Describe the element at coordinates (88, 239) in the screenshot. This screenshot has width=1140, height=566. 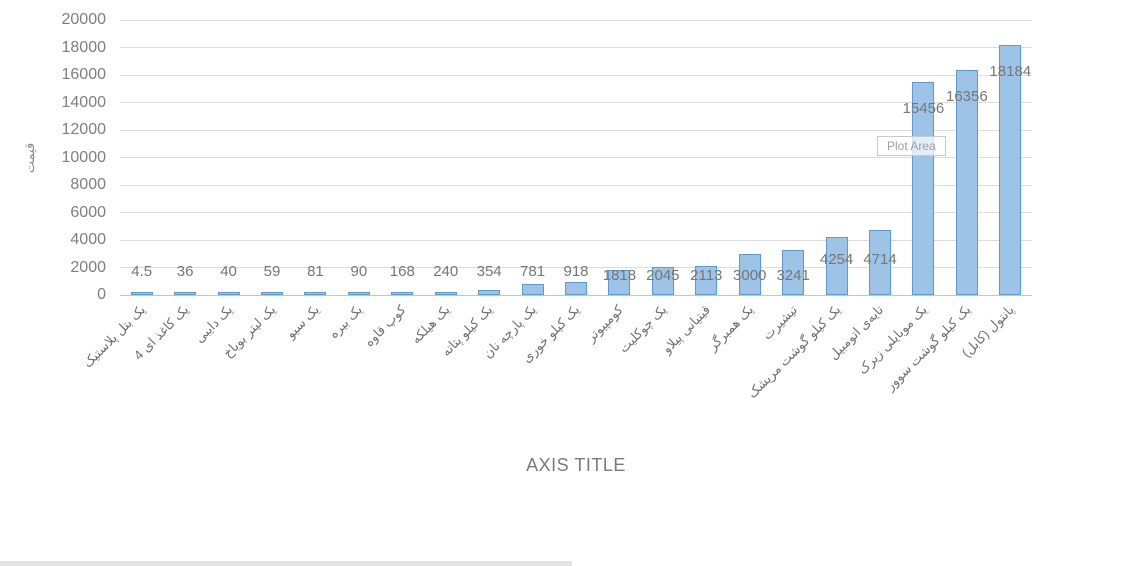
I see `y-tick-label: 4000` at that location.